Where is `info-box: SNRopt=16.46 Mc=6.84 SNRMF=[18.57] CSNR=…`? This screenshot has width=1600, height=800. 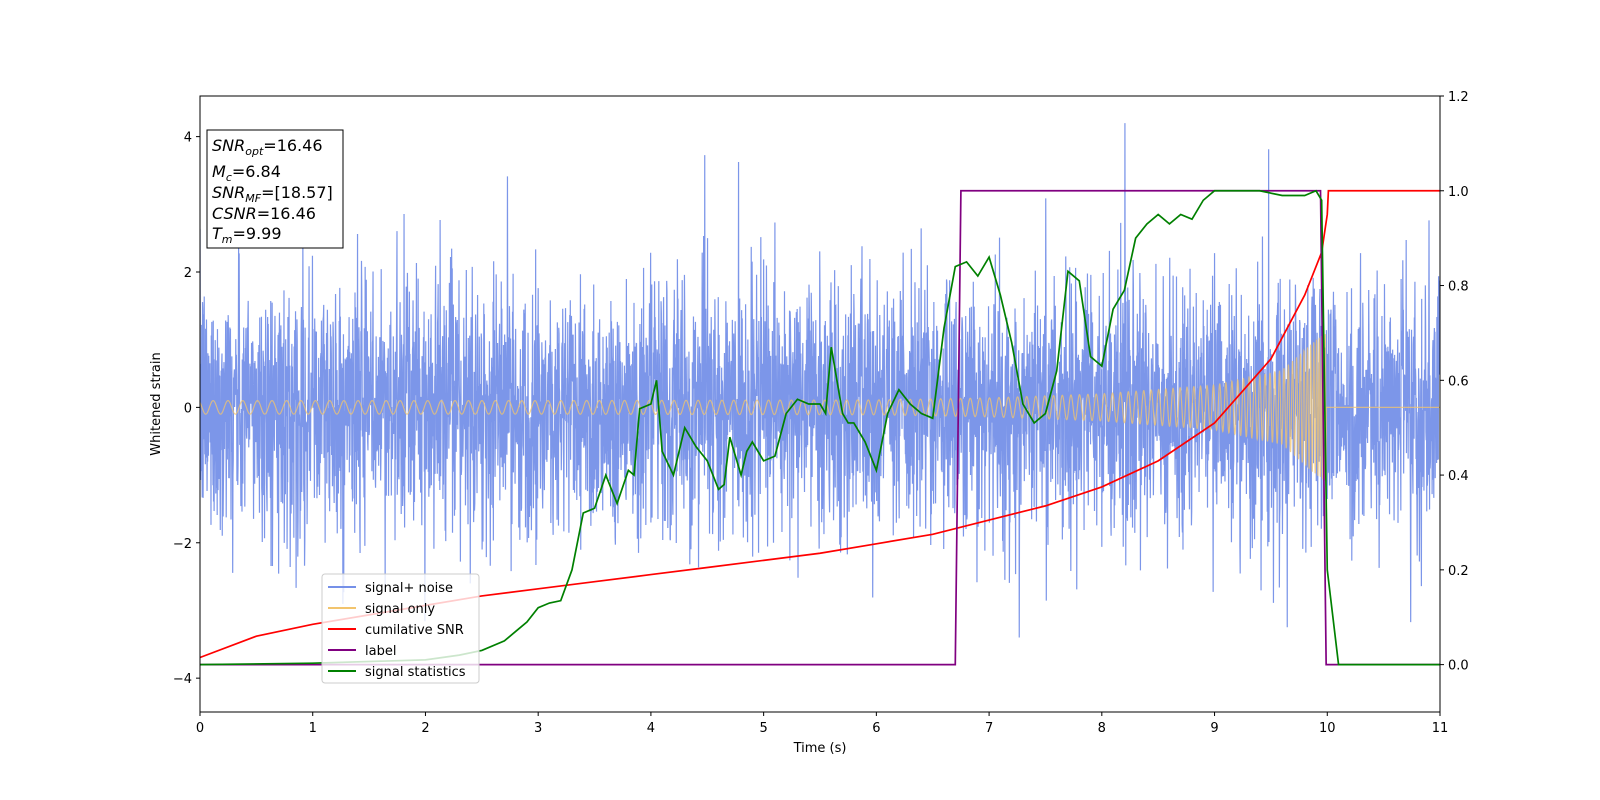 info-box: SNRopt=16.46 Mc=6.84 SNRMF=[18.57] CSNR=… is located at coordinates (275, 189).